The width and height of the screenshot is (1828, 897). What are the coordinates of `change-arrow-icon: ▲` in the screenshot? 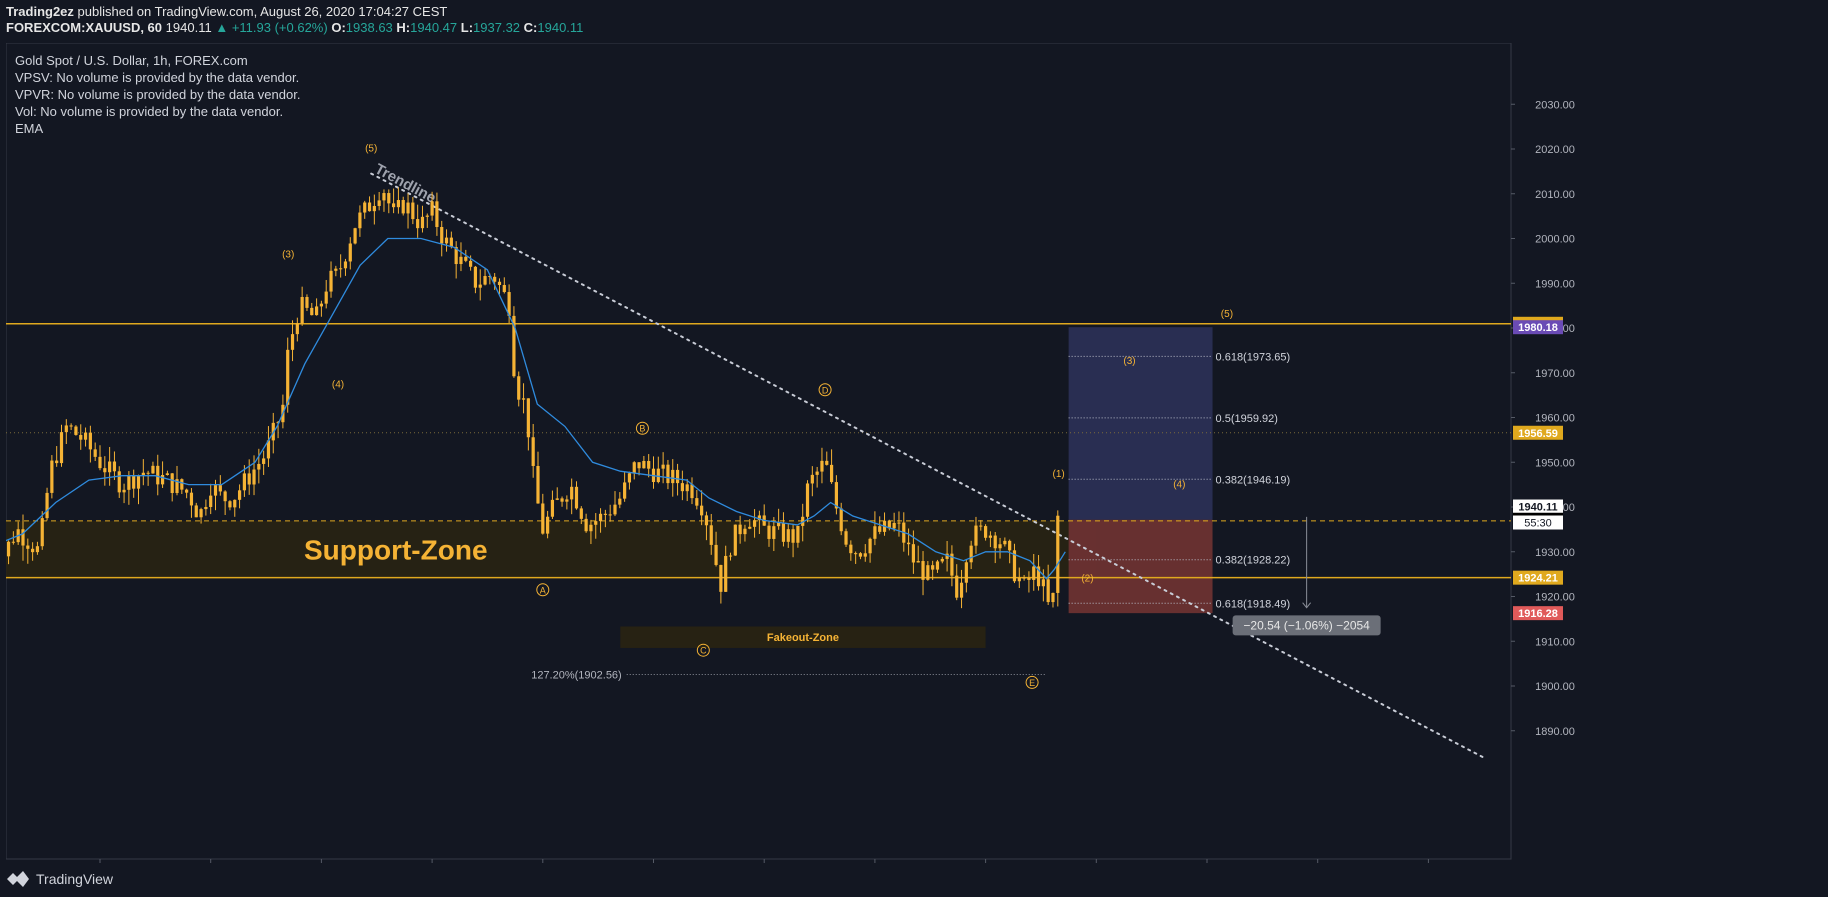 It's located at (222, 27).